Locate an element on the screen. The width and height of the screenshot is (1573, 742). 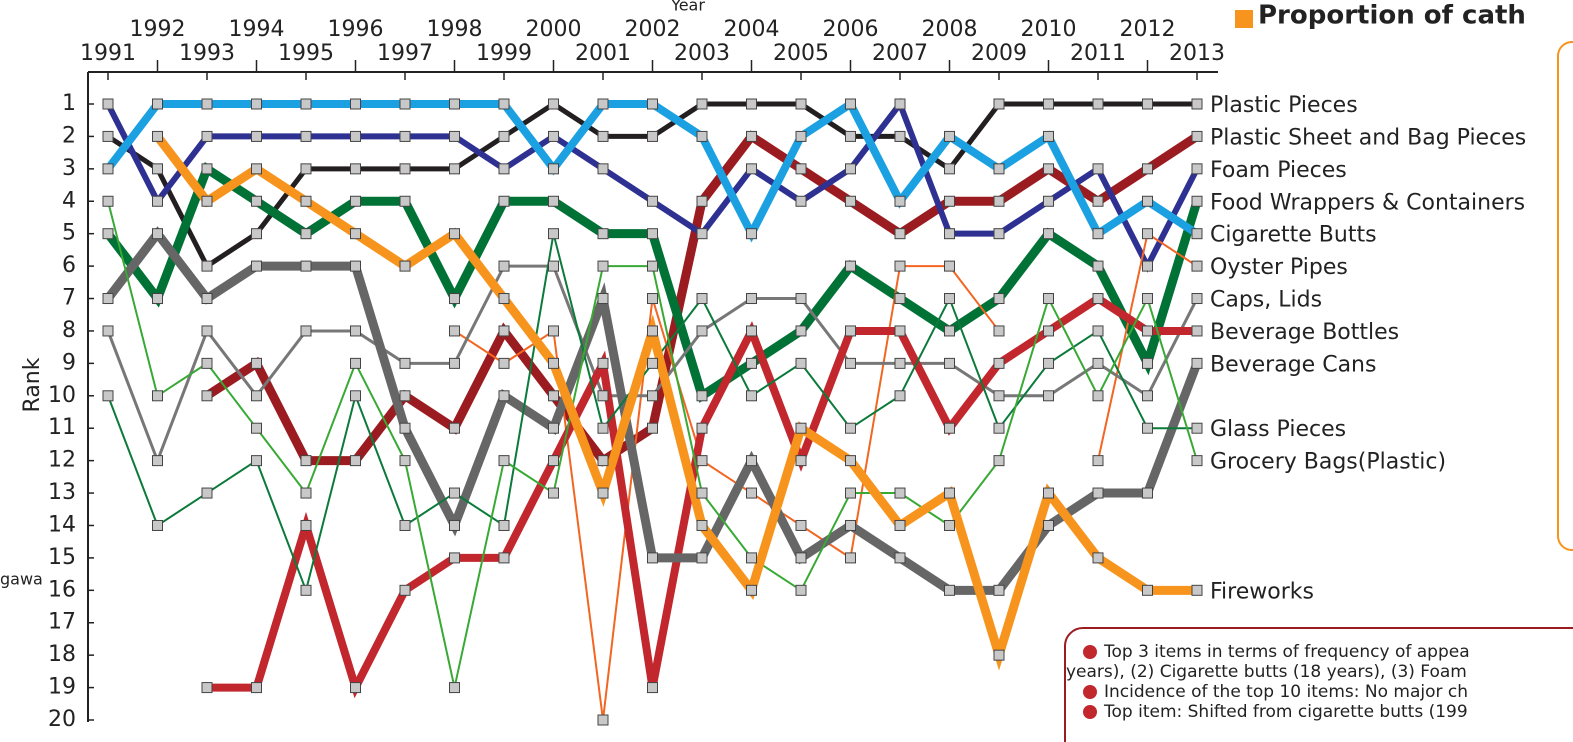
note-bullet is located at coordinates (1090, 652).